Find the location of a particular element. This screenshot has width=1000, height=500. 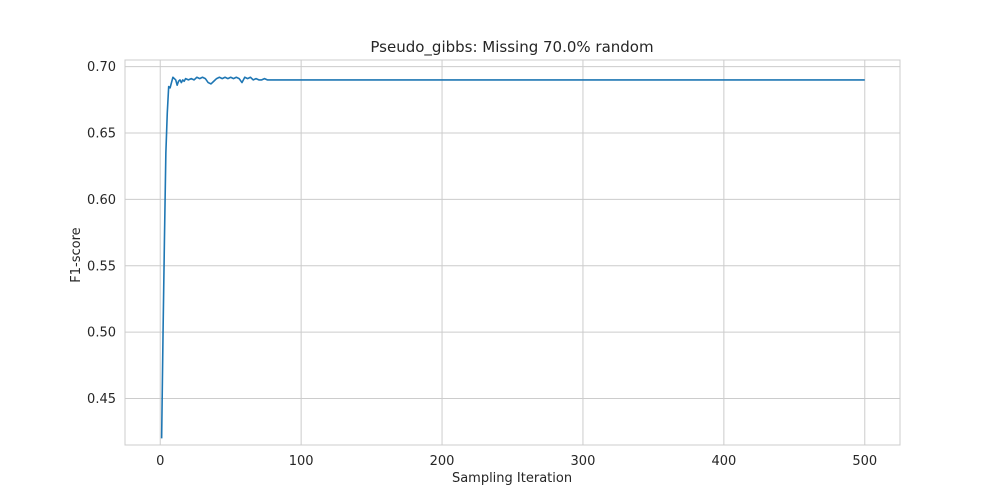

y-axis-label: F1-score is located at coordinates (76, 254).